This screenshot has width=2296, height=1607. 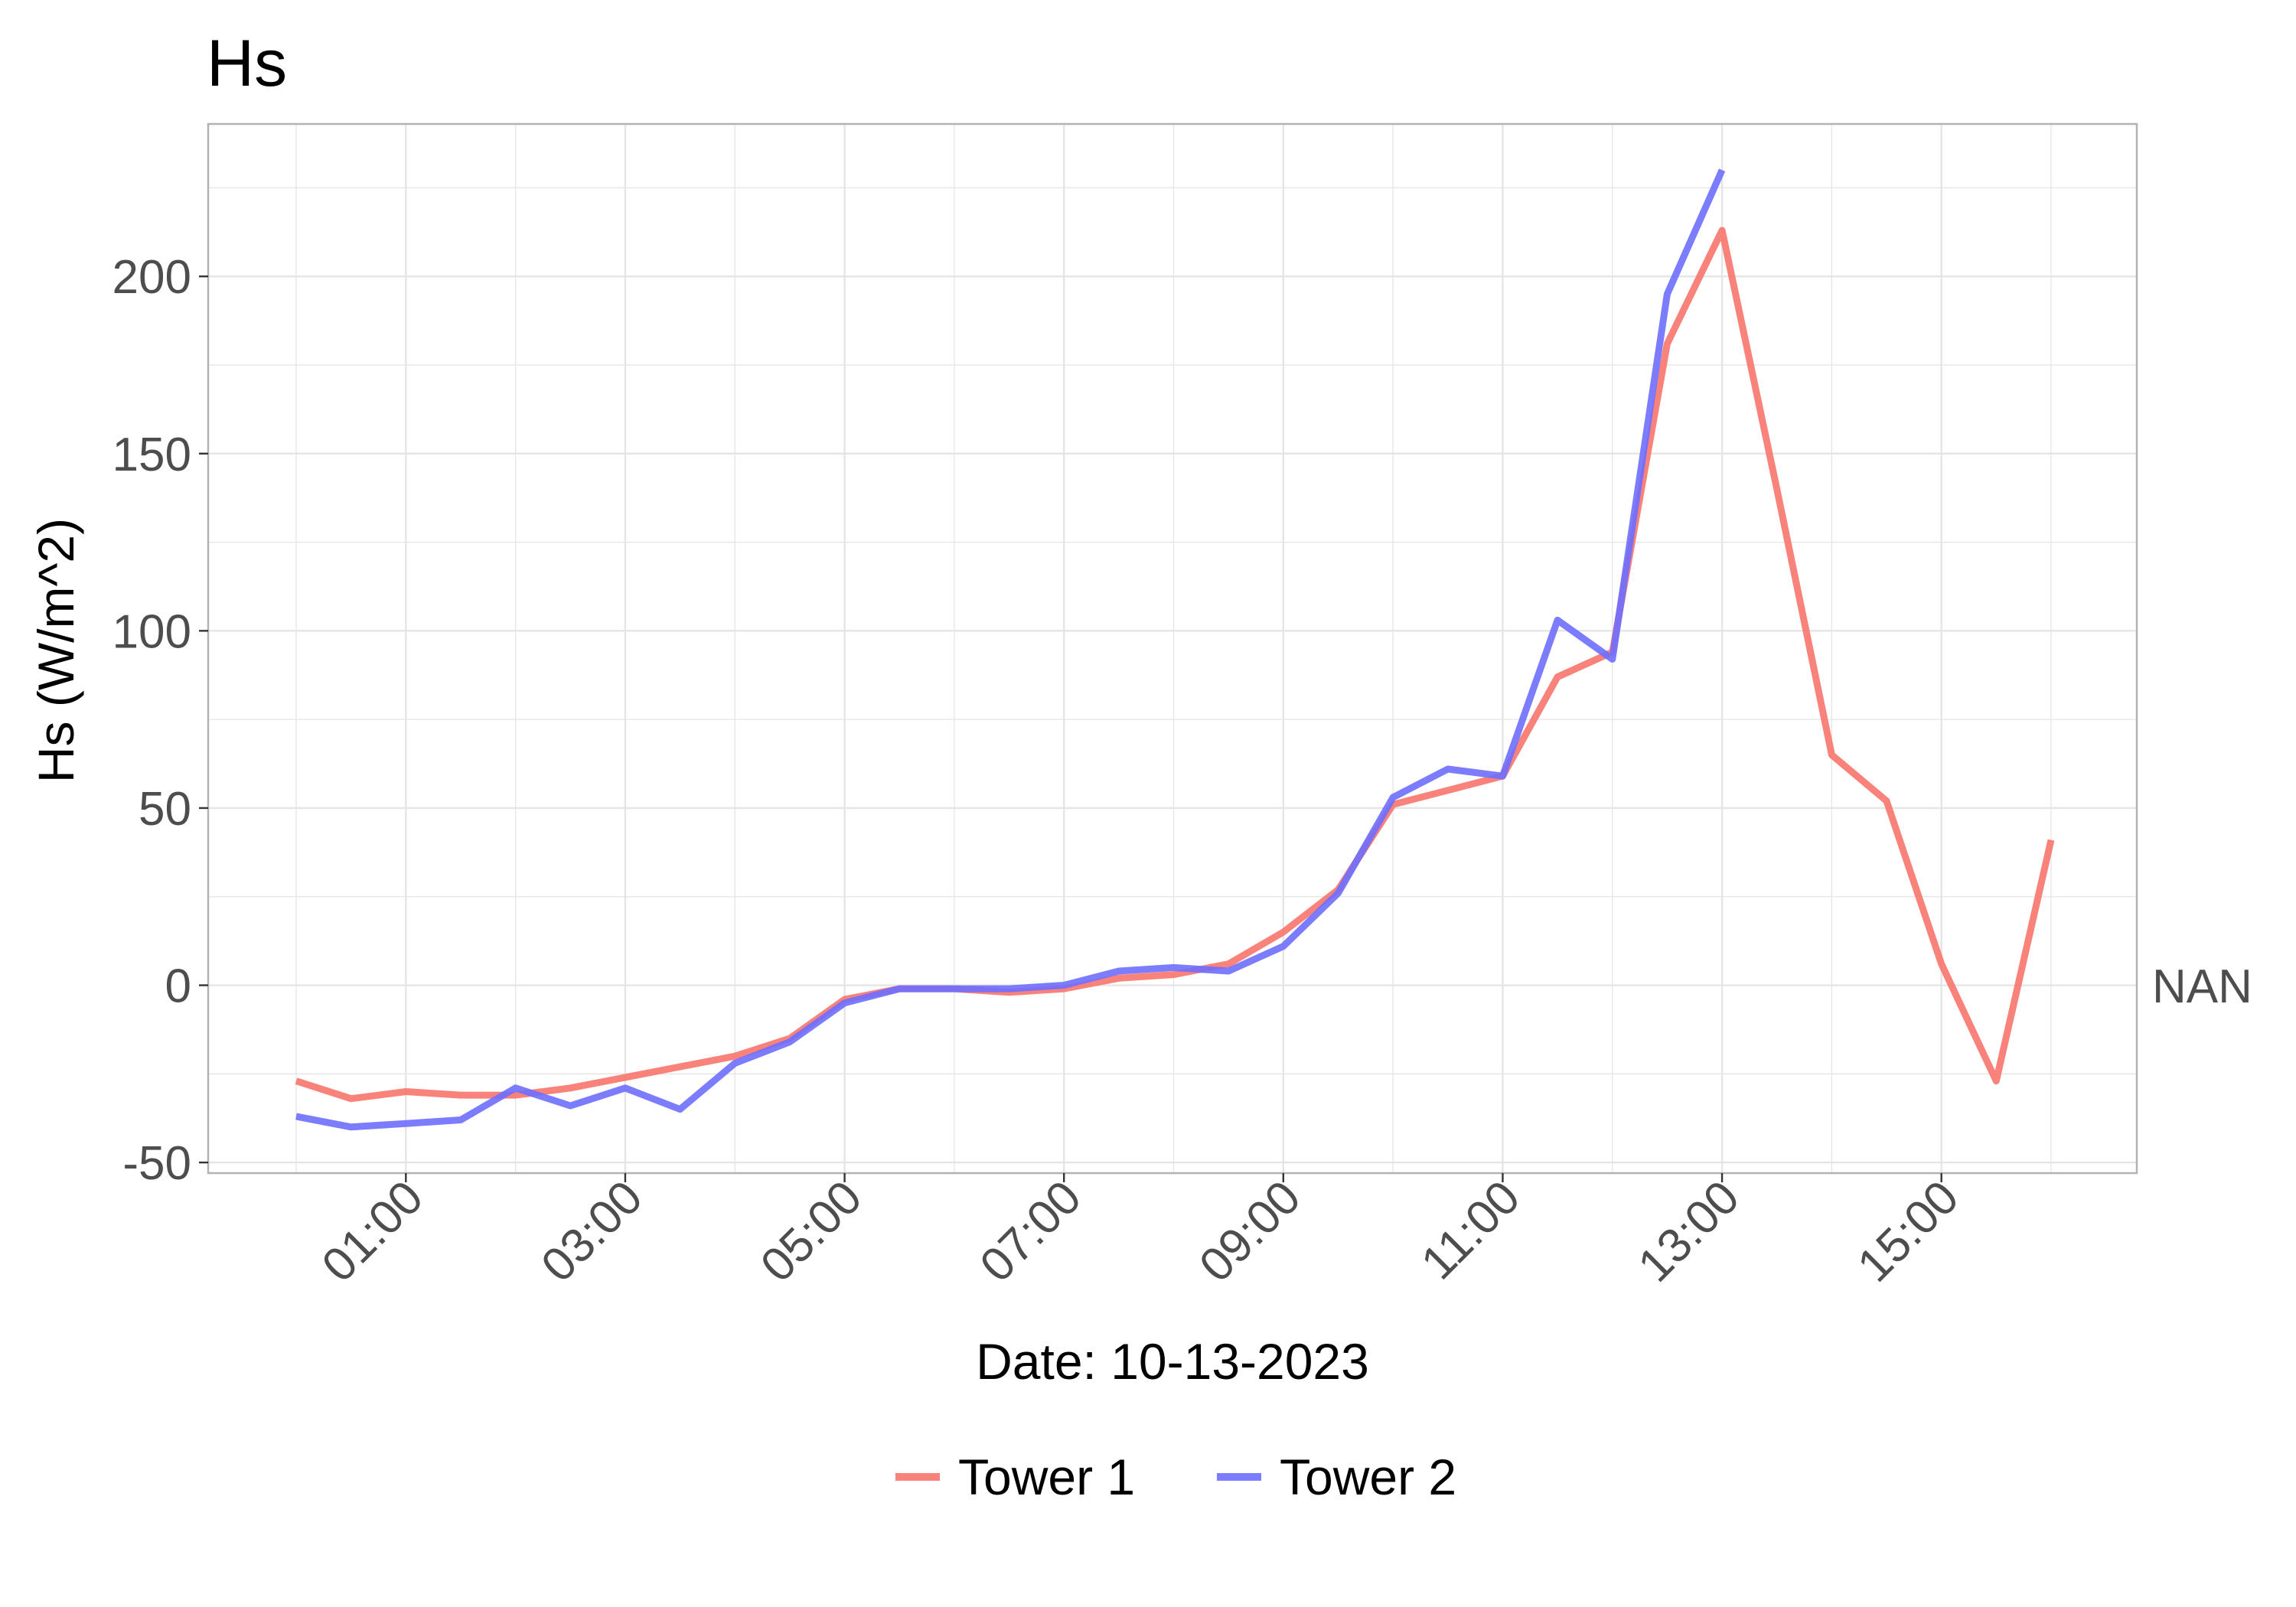 What do you see at coordinates (1031, 1231) in the screenshot?
I see `x-tick-label: 07:00` at bounding box center [1031, 1231].